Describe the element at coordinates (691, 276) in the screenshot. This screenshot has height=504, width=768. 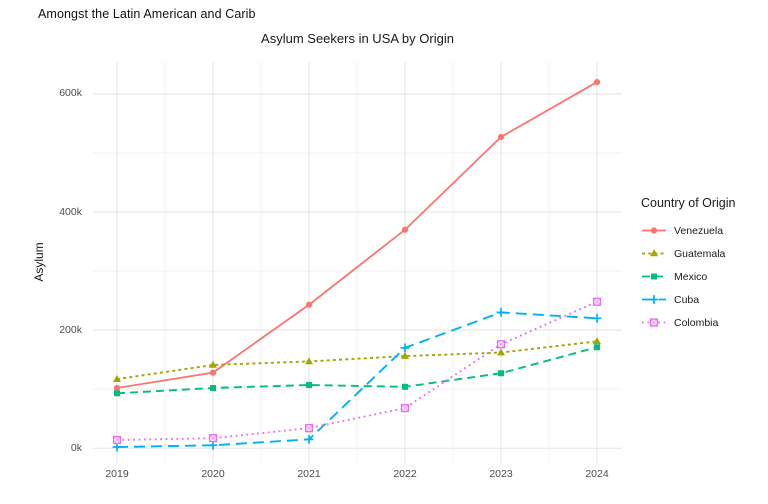
I see `legend-label-mexico: Mexico` at that location.